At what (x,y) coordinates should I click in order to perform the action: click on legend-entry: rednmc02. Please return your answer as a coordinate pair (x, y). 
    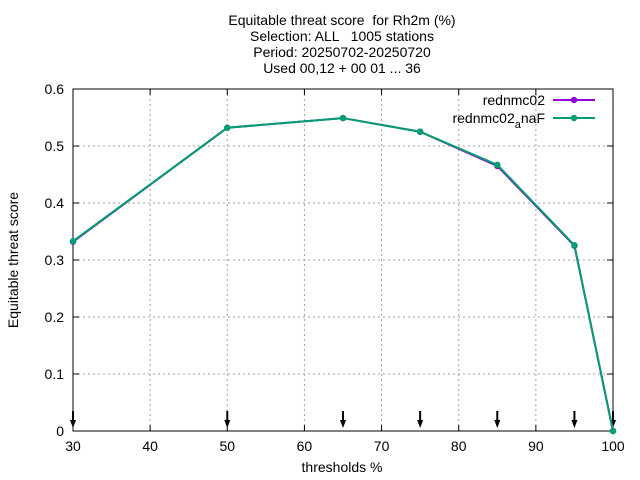
    Looking at the image, I should click on (539, 100).